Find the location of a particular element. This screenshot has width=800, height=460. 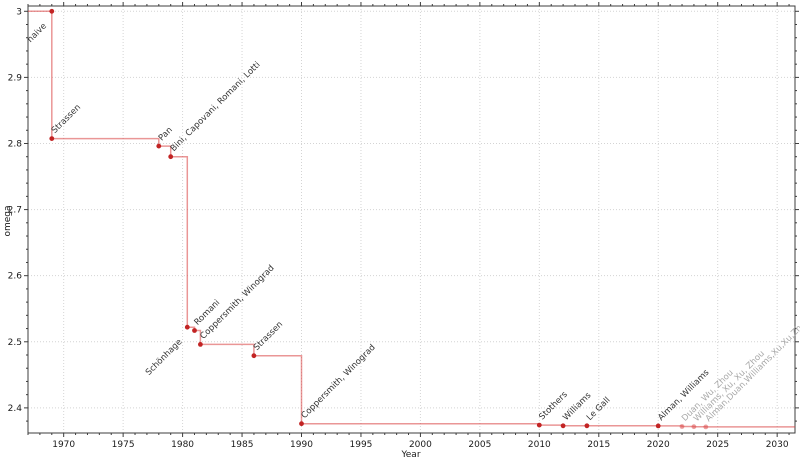

point-label: Bini, Capovani, Romani, Lotti is located at coordinates (216, 107).